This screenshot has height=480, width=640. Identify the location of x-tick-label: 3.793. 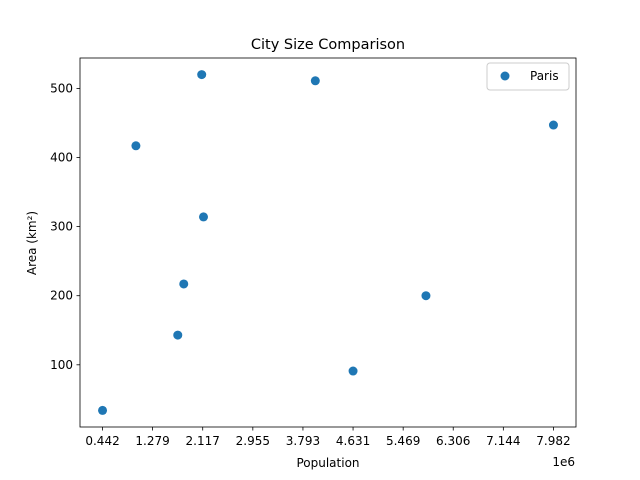
(303, 441).